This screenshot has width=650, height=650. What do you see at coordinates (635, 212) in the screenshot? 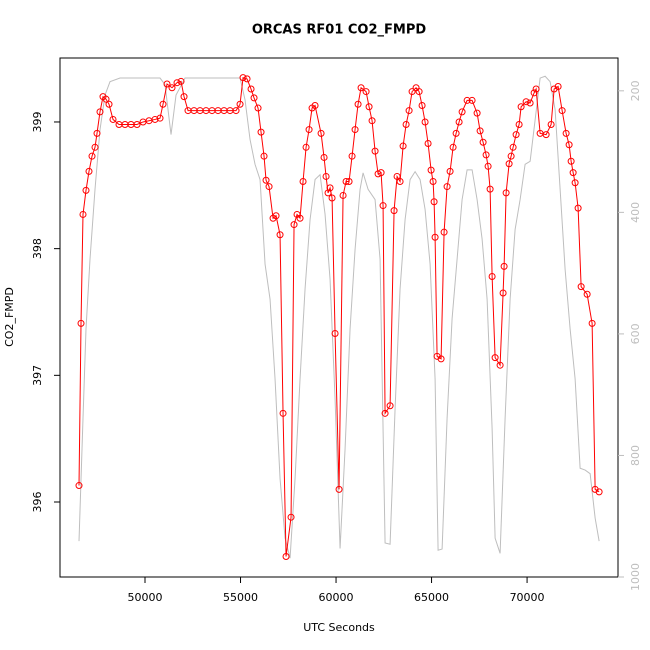
I see `y2-tick-label: 400` at bounding box center [635, 212].